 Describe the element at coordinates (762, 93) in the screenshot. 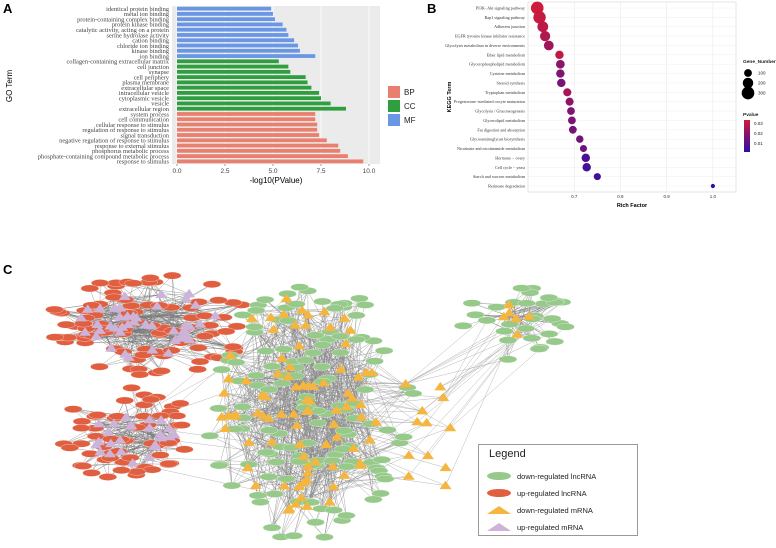

I see `size-legend-label: 300` at that location.